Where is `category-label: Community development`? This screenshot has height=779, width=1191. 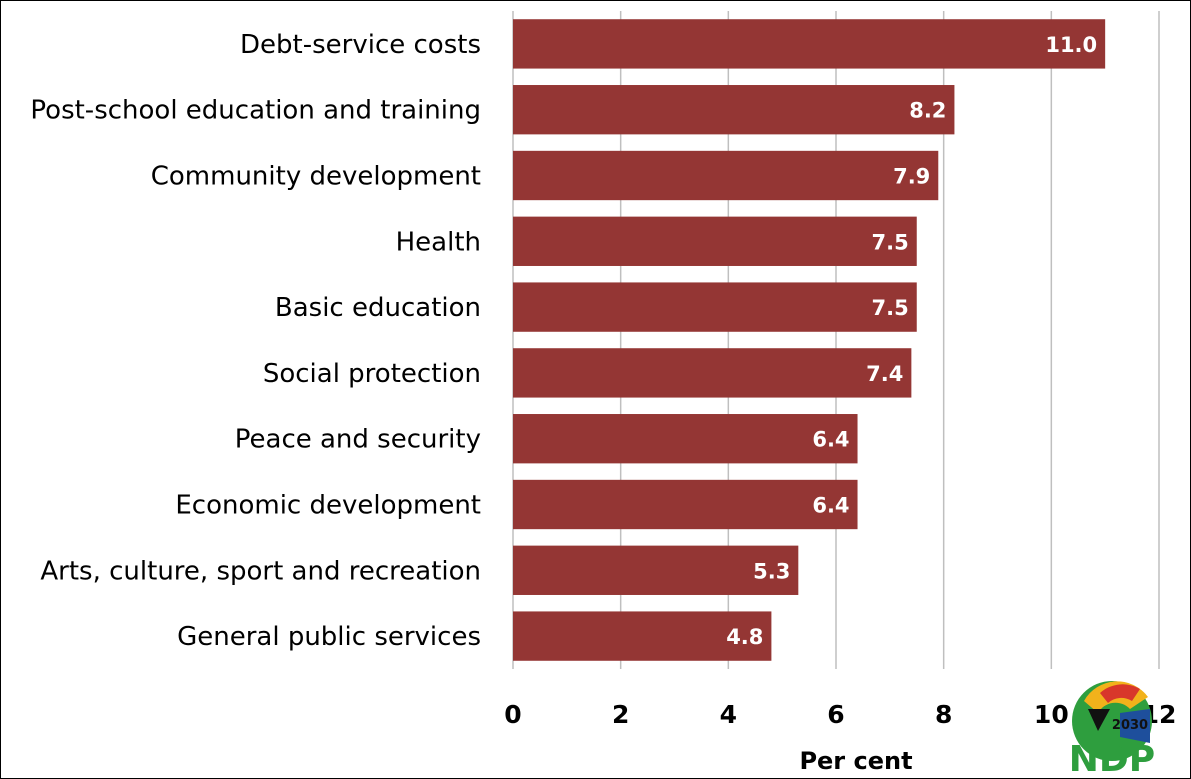 category-label: Community development is located at coordinates (316, 177).